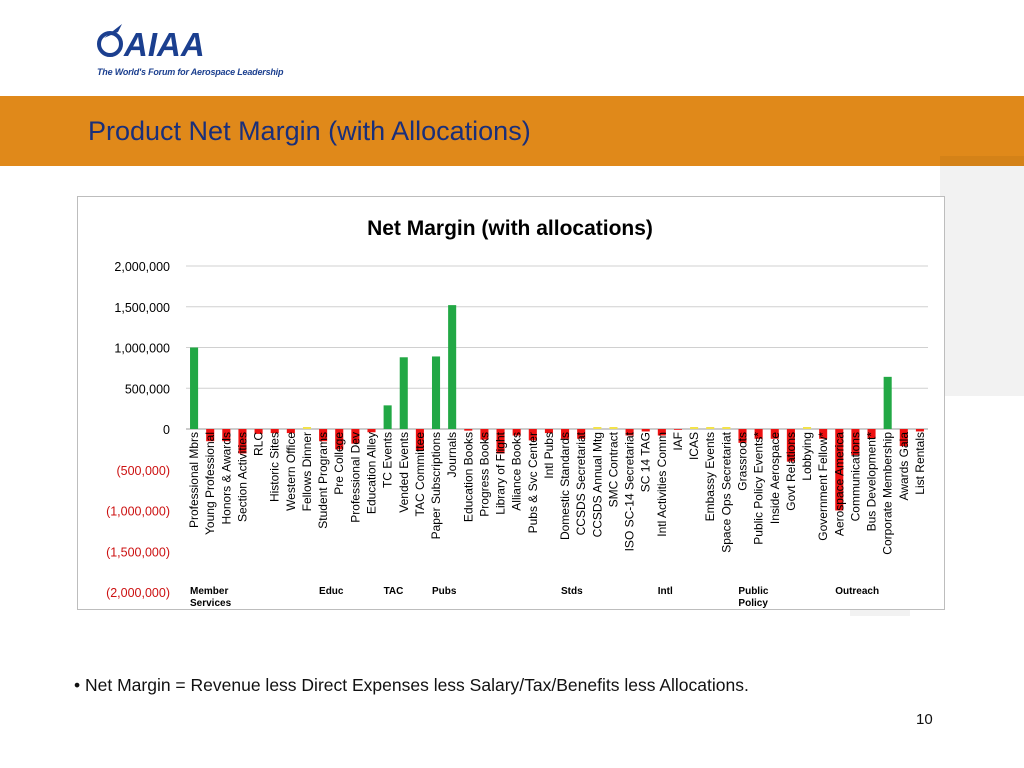 Image resolution: width=1024 pixels, height=768 pixels. What do you see at coordinates (394, 591) in the screenshot?
I see `group-label: TAC` at bounding box center [394, 591].